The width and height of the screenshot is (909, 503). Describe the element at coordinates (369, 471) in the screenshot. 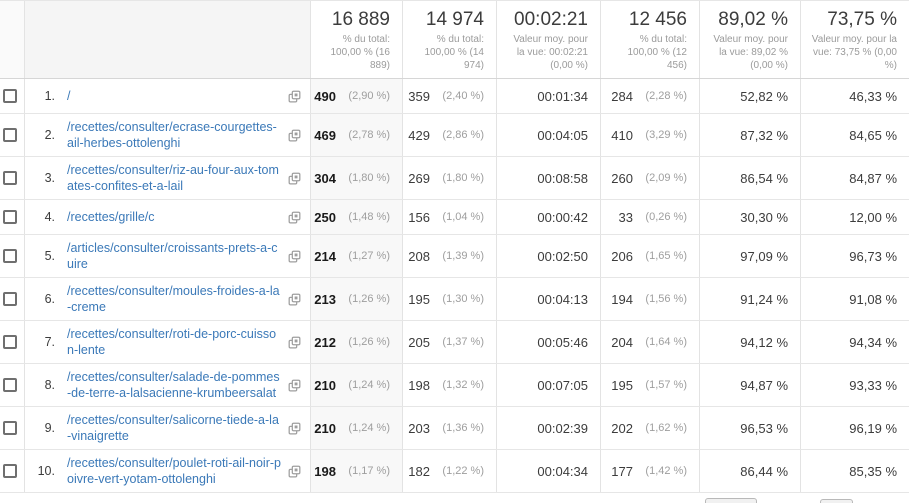

I see `pageviews-percent: (1,17 %)` at that location.